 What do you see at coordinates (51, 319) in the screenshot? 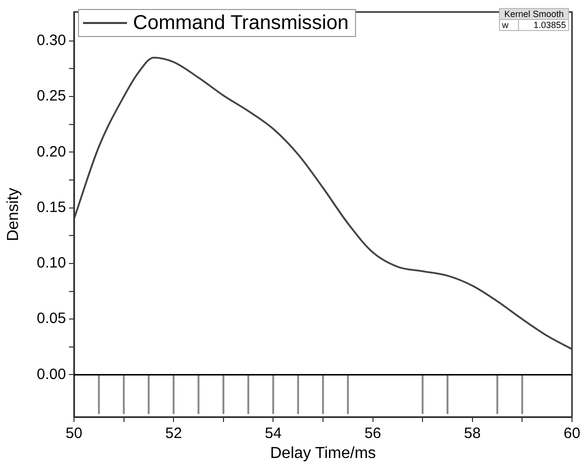
I see `y-tick-label: 0.05` at bounding box center [51, 319].